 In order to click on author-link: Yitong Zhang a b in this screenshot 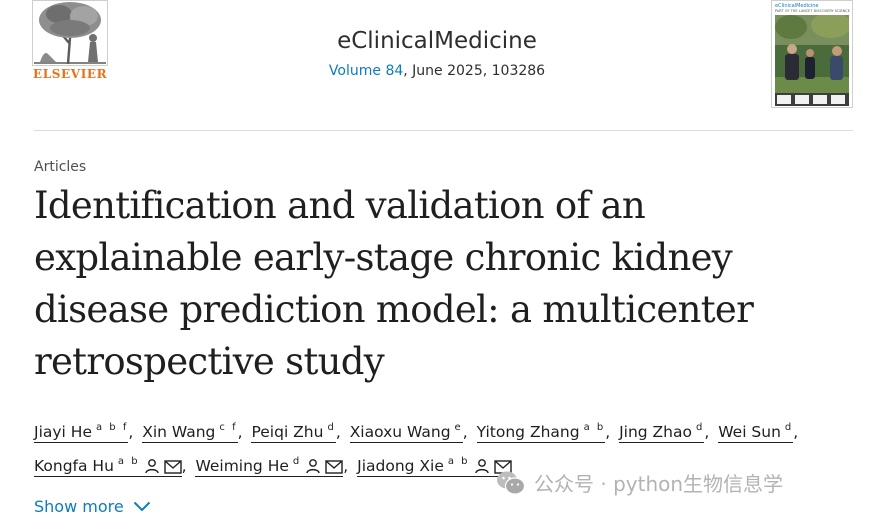, I will do `click(541, 432)`.